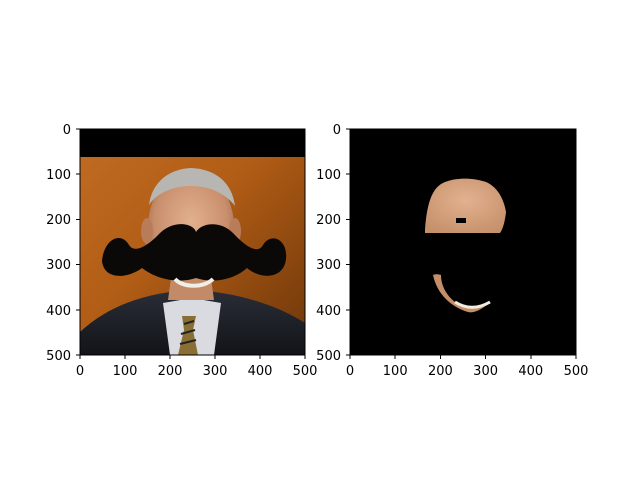  I want to click on left-x-tick: 500, so click(305, 367).